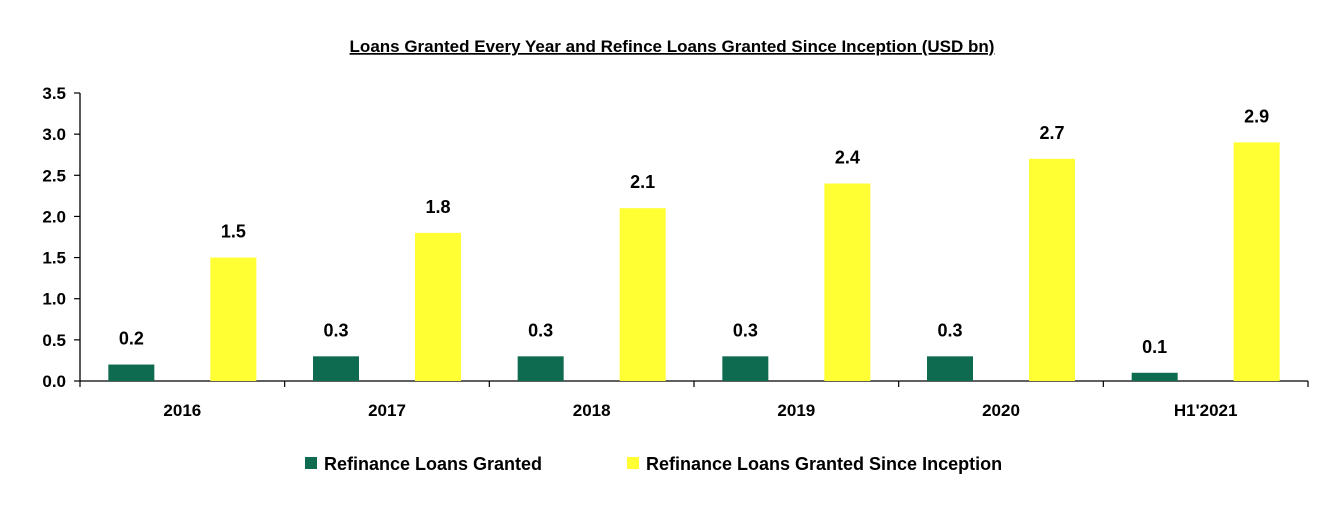 The image size is (1344, 510). What do you see at coordinates (54, 299) in the screenshot?
I see `y-tick-label: 1.0` at bounding box center [54, 299].